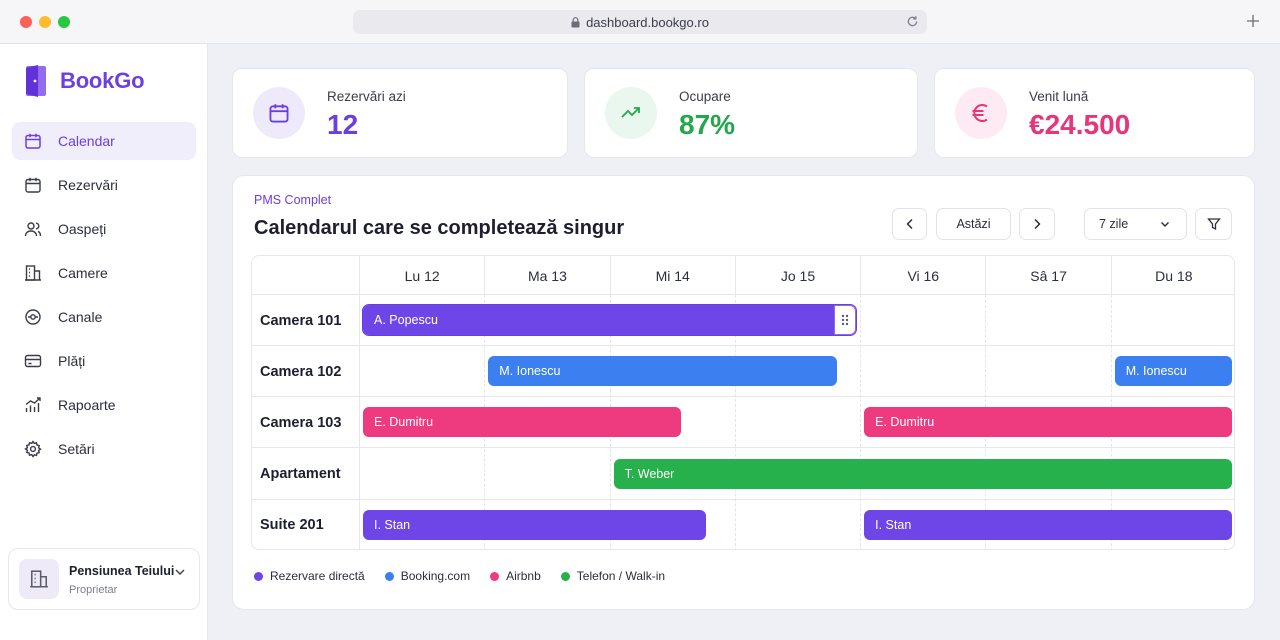  Describe the element at coordinates (922, 473) in the screenshot. I see `booking-bar: T. Weber` at that location.